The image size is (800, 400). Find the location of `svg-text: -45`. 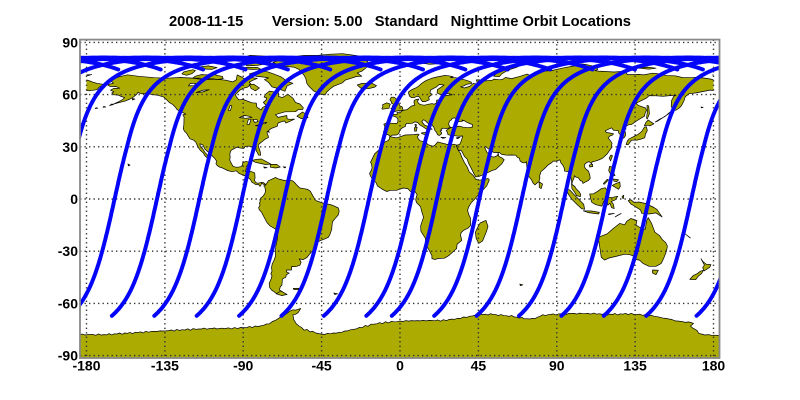

svg-text: -45 is located at coordinates (321, 366).